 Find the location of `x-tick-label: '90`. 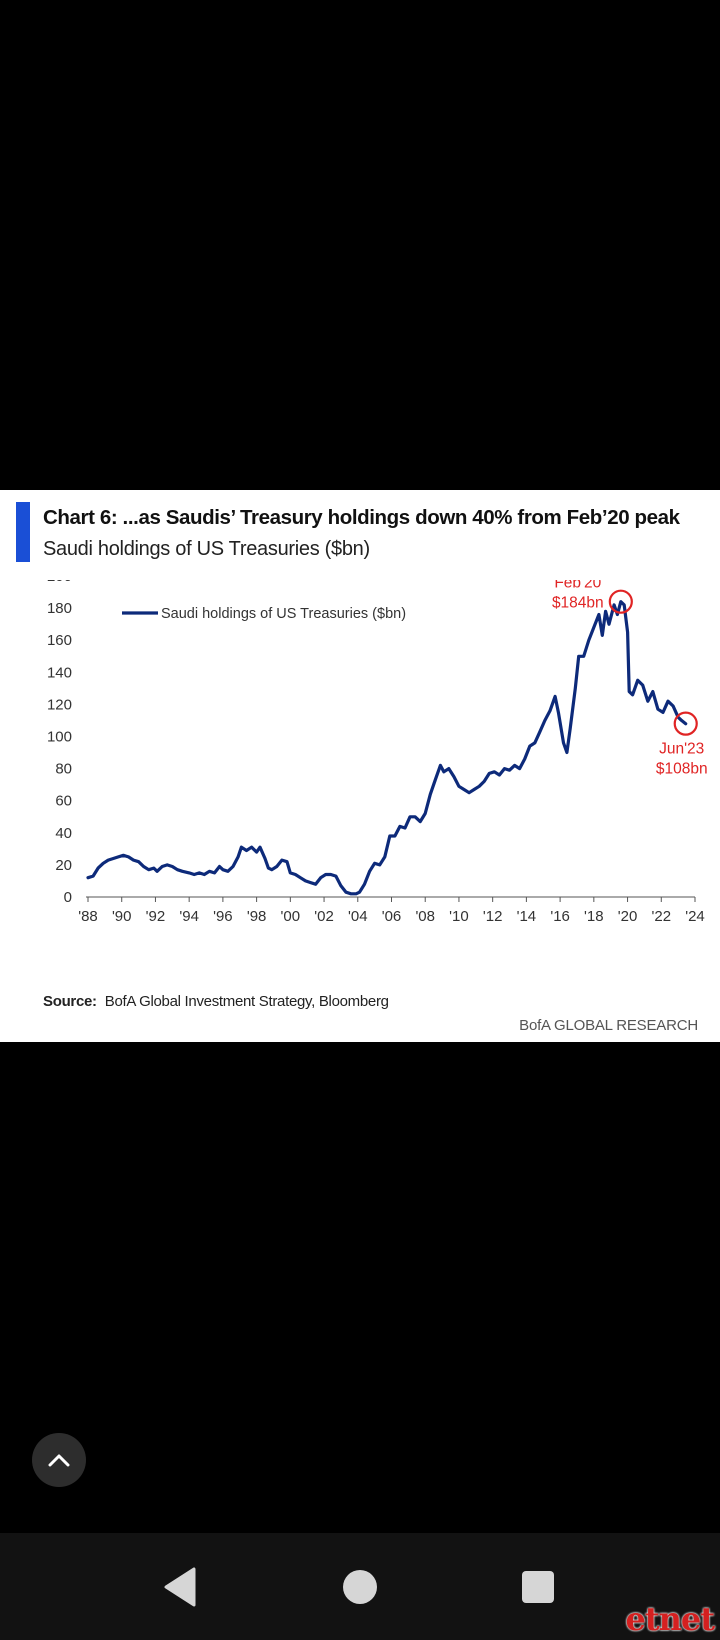

x-tick-label: '90 is located at coordinates (122, 916).